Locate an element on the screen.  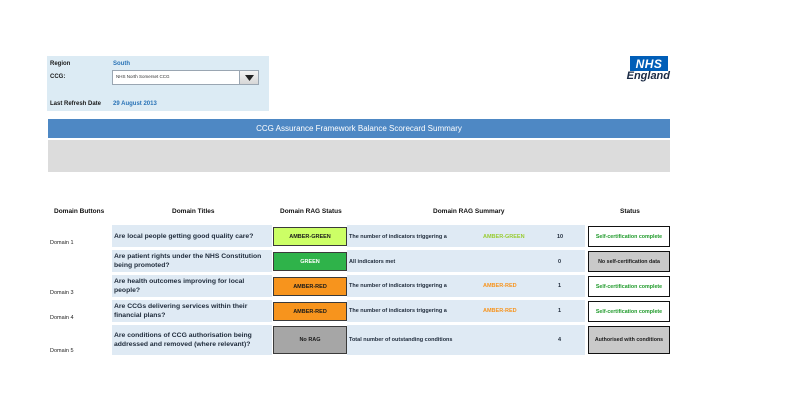
rag-status-badge: AMBER-GREEN is located at coordinates (310, 236).